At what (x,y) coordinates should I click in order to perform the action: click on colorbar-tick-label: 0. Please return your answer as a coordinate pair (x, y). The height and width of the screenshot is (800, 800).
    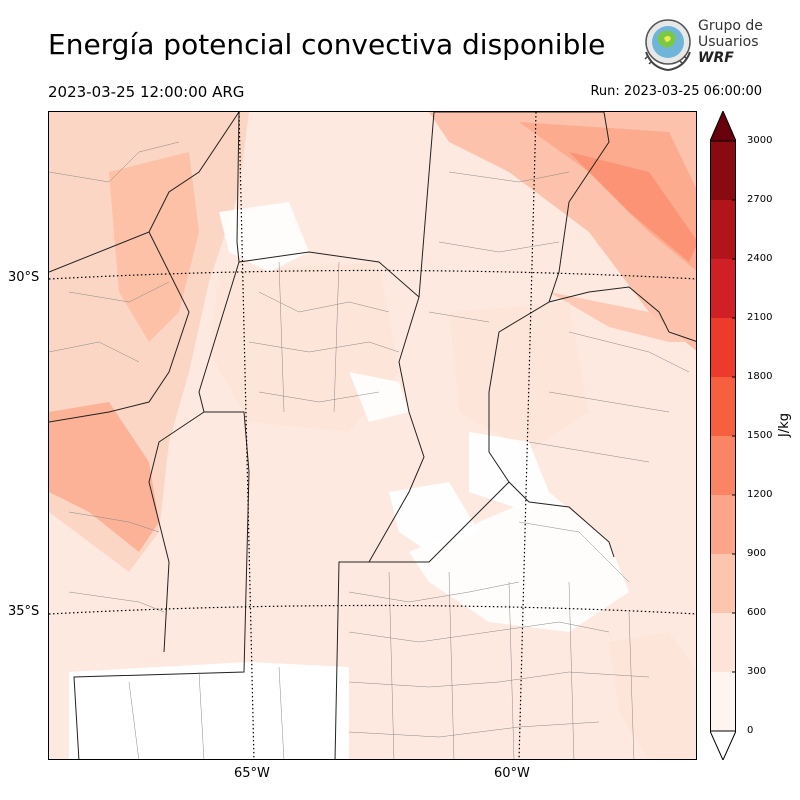
    Looking at the image, I should click on (750, 730).